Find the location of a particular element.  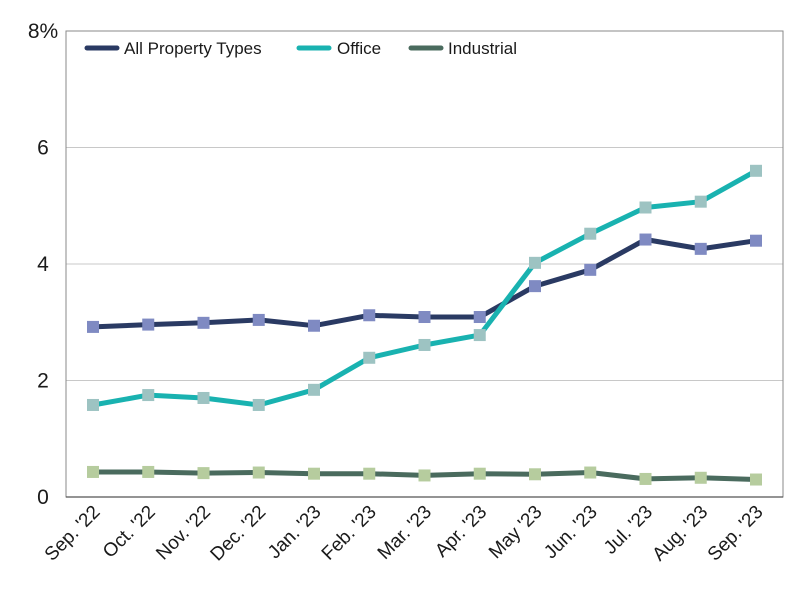

y-tick-label: 4 is located at coordinates (43, 264).